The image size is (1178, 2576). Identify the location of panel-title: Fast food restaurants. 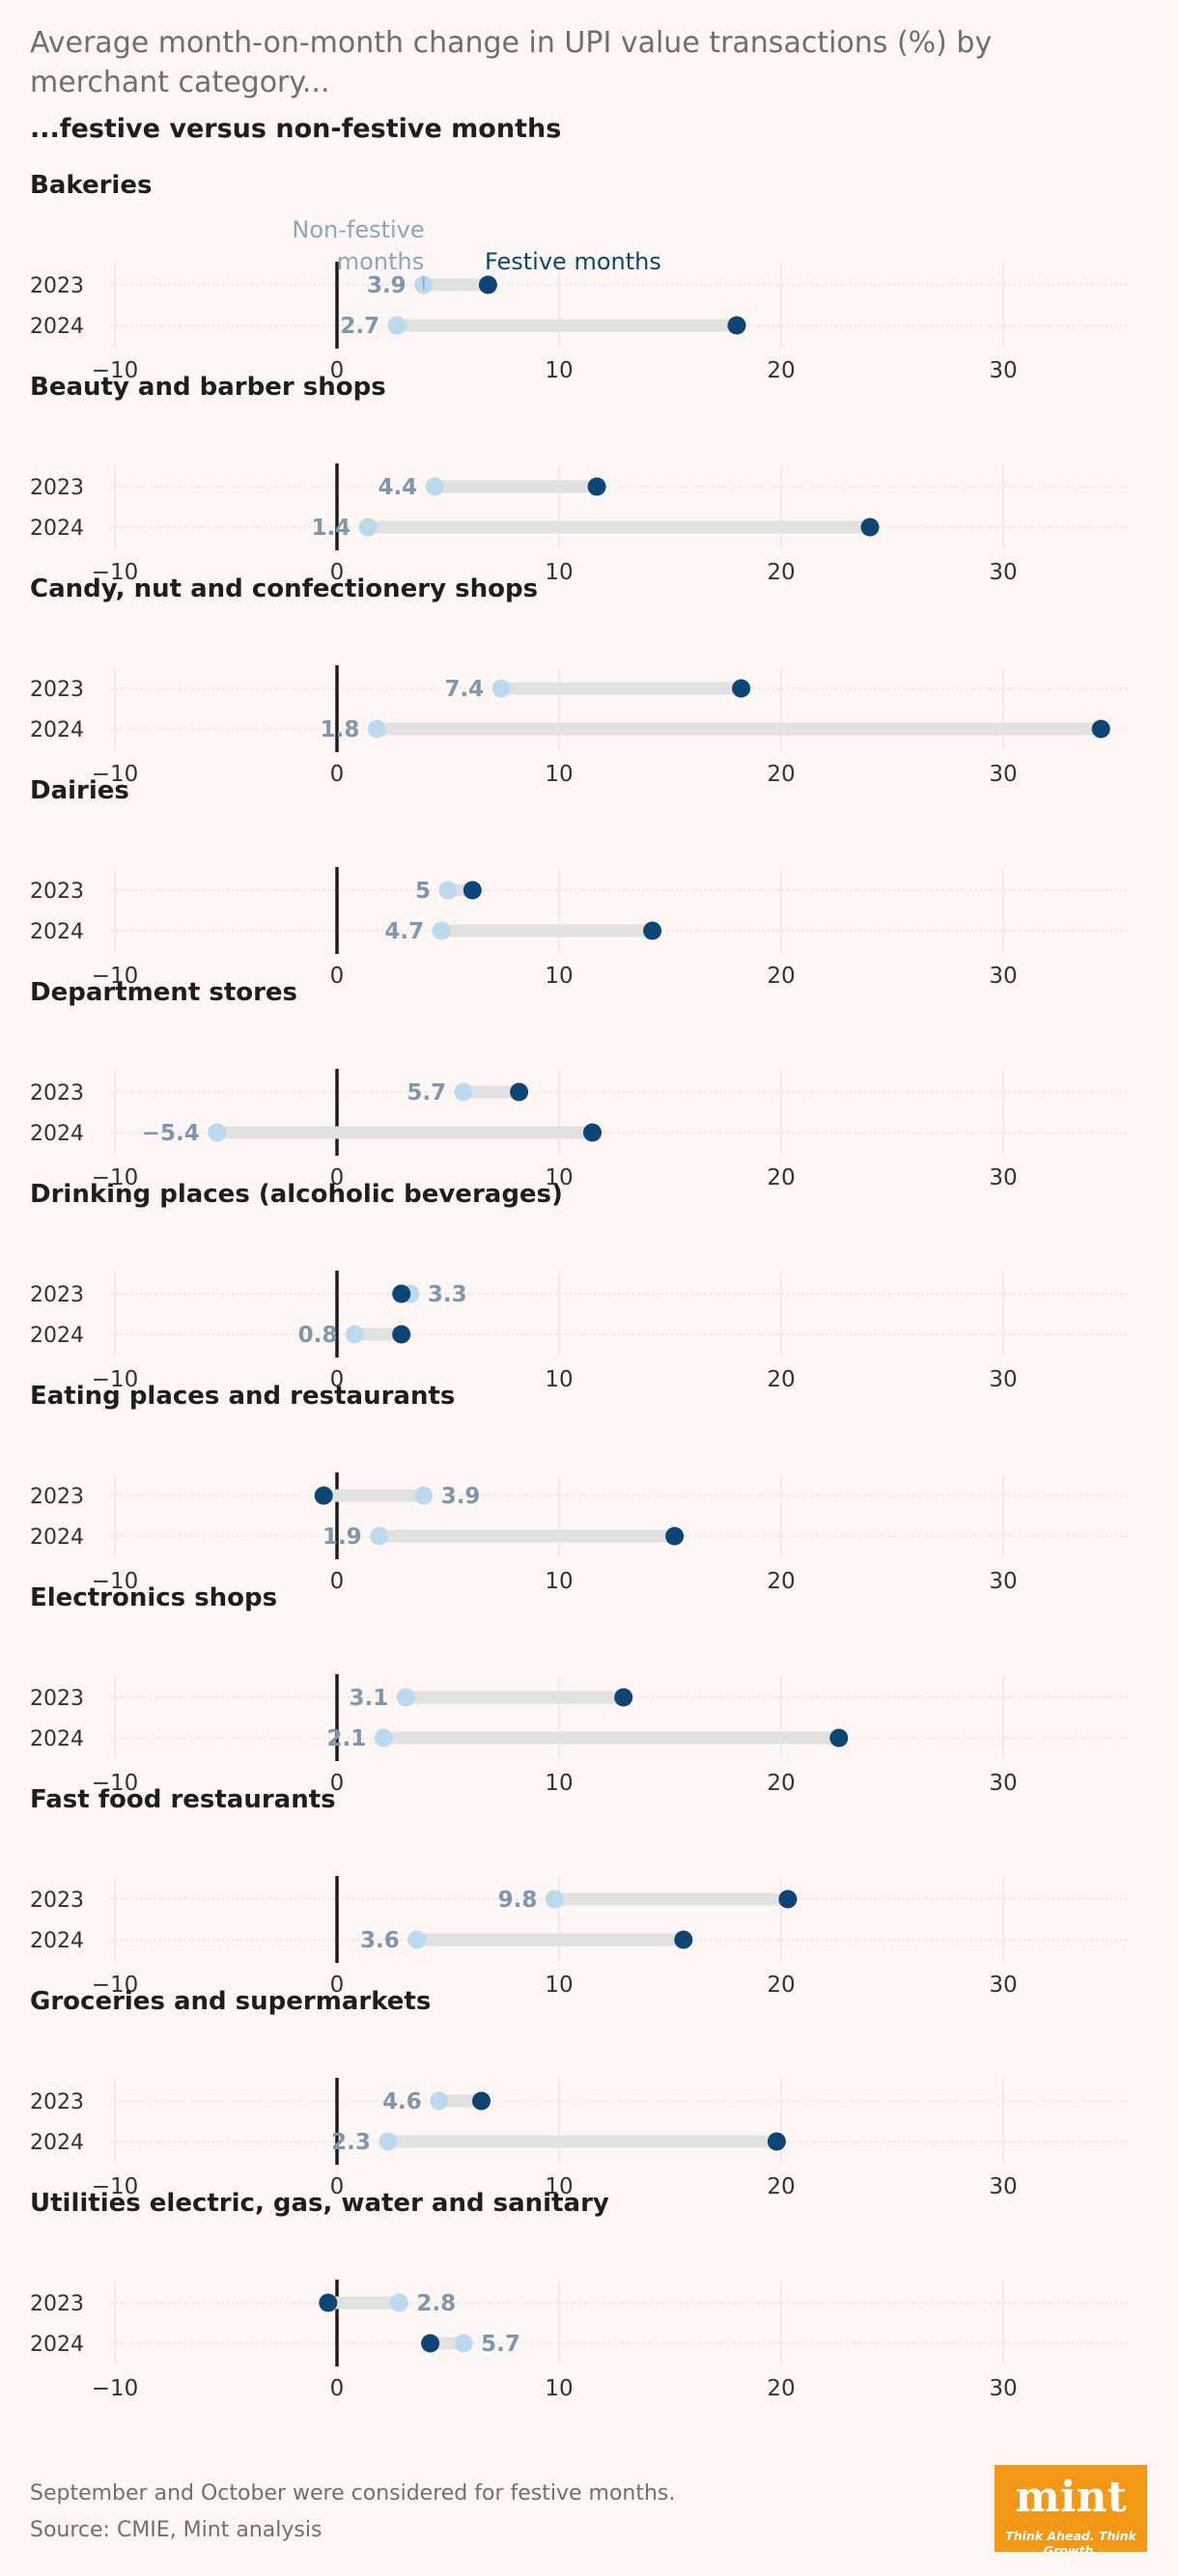
(183, 1800).